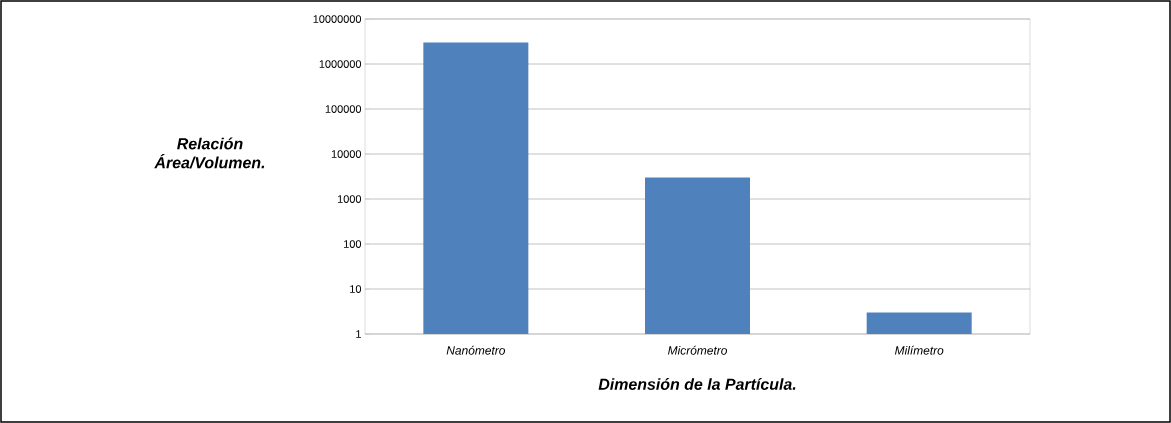  What do you see at coordinates (698, 350) in the screenshot?
I see `x-tick-label: Micrómetro` at bounding box center [698, 350].